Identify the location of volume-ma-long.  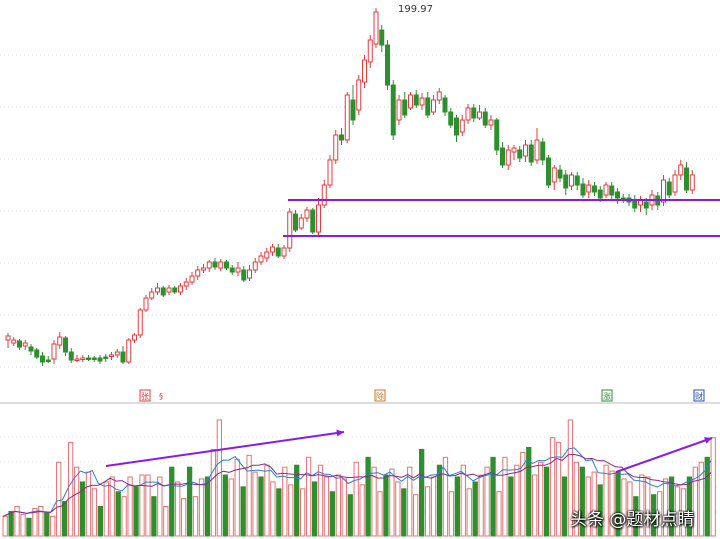
(357, 485).